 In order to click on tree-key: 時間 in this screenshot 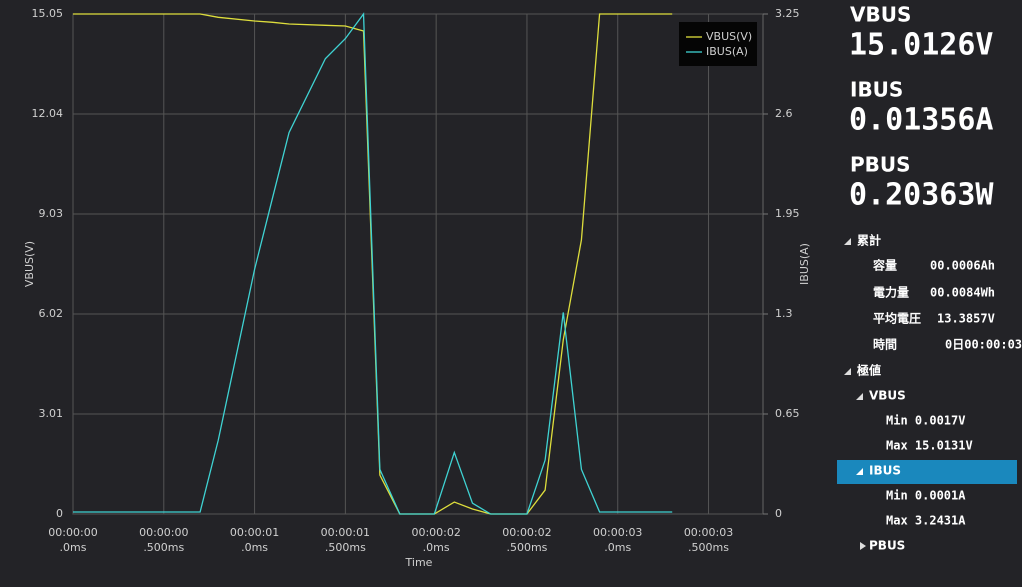, I will do `click(885, 344)`.